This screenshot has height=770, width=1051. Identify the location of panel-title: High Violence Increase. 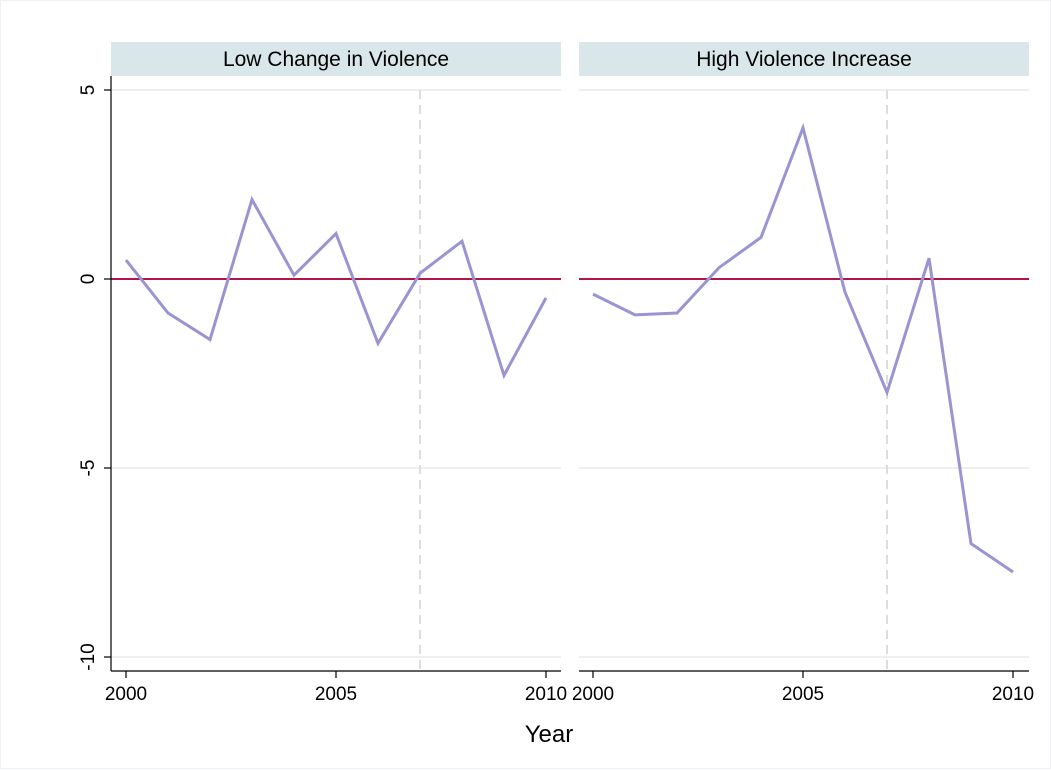
(804, 59).